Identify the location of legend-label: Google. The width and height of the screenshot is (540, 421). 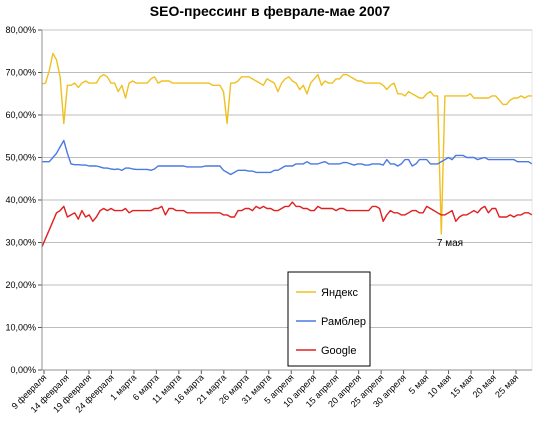
(338, 351).